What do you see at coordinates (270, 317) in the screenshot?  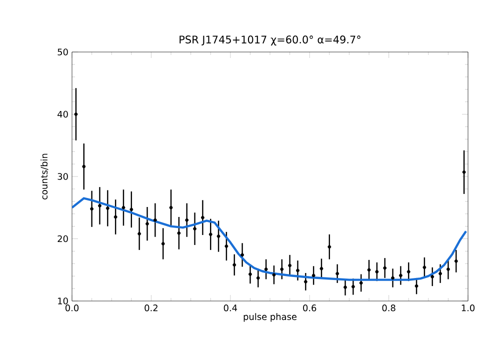 I see `x-axis-title: pulse phase` at bounding box center [270, 317].